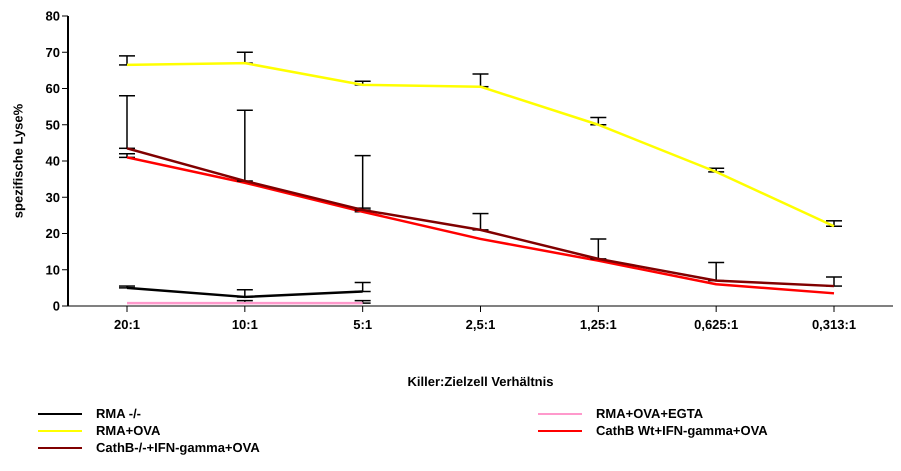 The height and width of the screenshot is (471, 901). Describe the element at coordinates (127, 324) in the screenshot. I see `x-tick-label: 20:1` at that location.